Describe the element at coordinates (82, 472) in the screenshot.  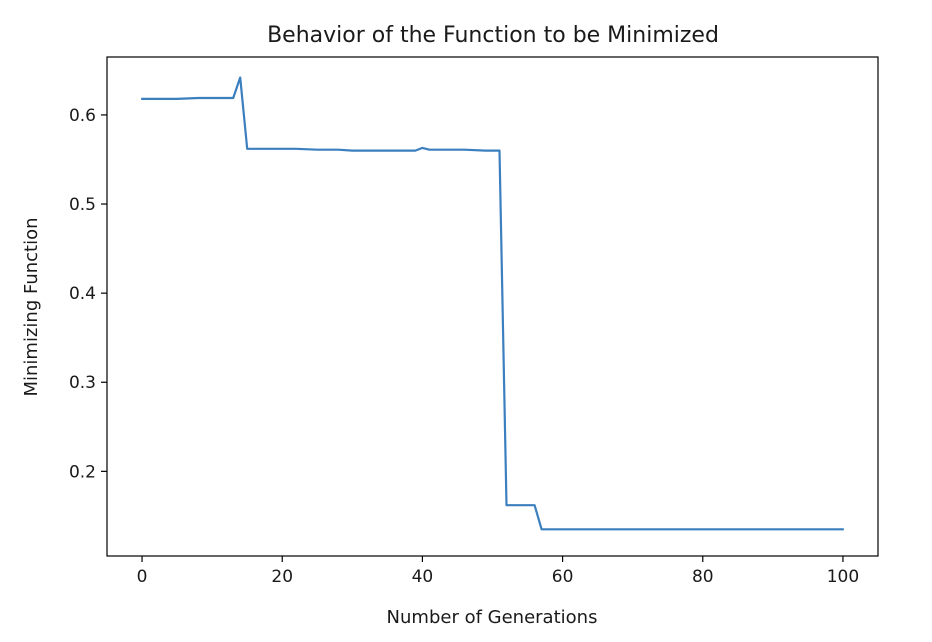
I see `y-tick-label: 0.2` at that location.